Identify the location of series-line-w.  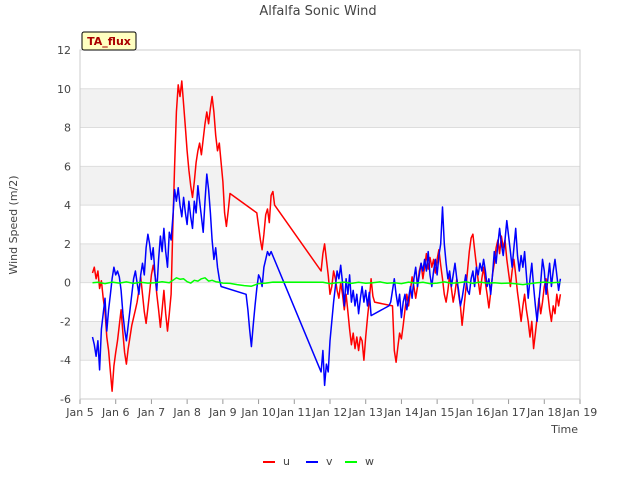
(326, 282).